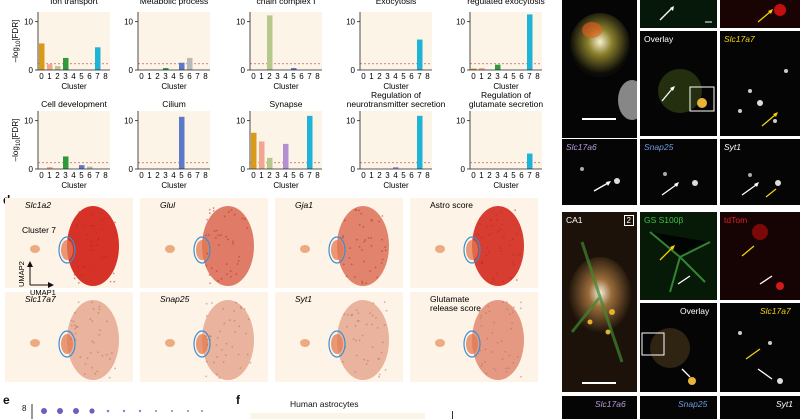  What do you see at coordinates (678, 172) in the screenshot?
I see `micro-snap25-top: Snap25` at bounding box center [678, 172].